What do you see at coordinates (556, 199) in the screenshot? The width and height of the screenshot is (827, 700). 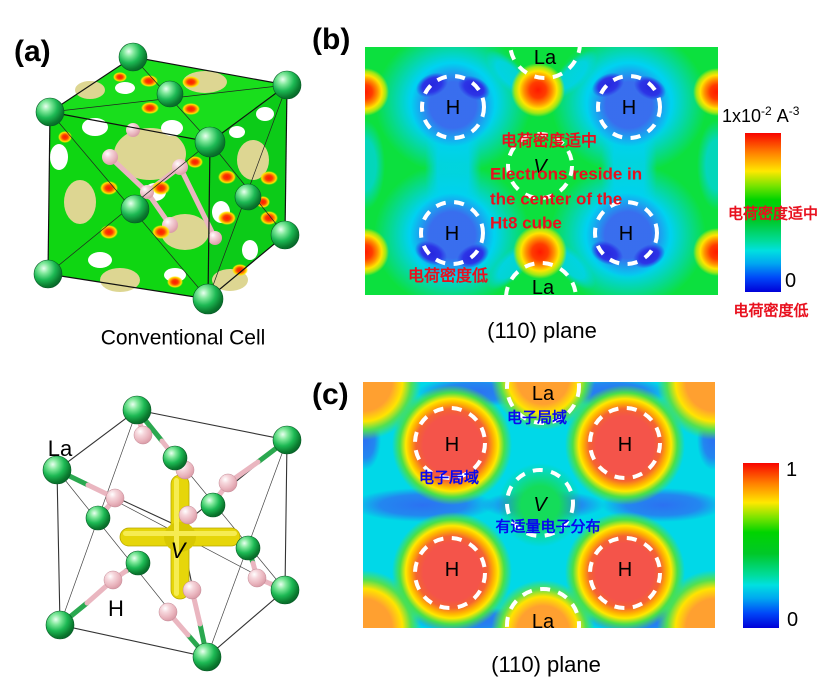 I see `annotation-electrons-line2: the center of the` at bounding box center [556, 199].